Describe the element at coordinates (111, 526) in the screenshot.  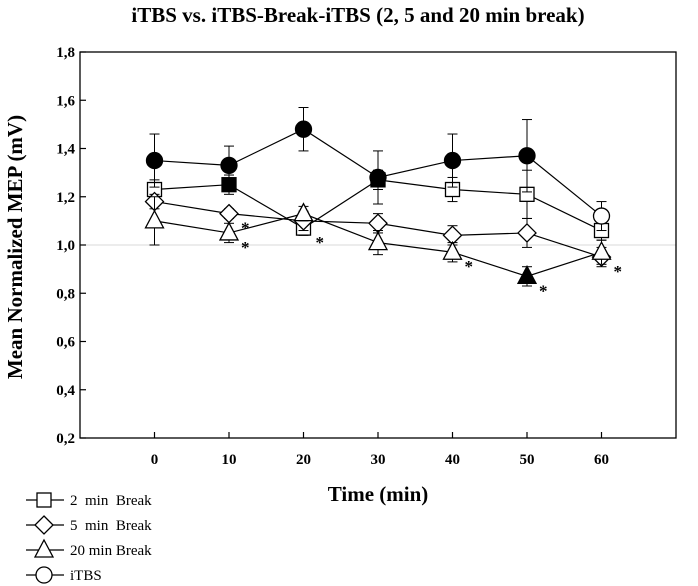
I see `legend-label: 5 min Break` at that location.